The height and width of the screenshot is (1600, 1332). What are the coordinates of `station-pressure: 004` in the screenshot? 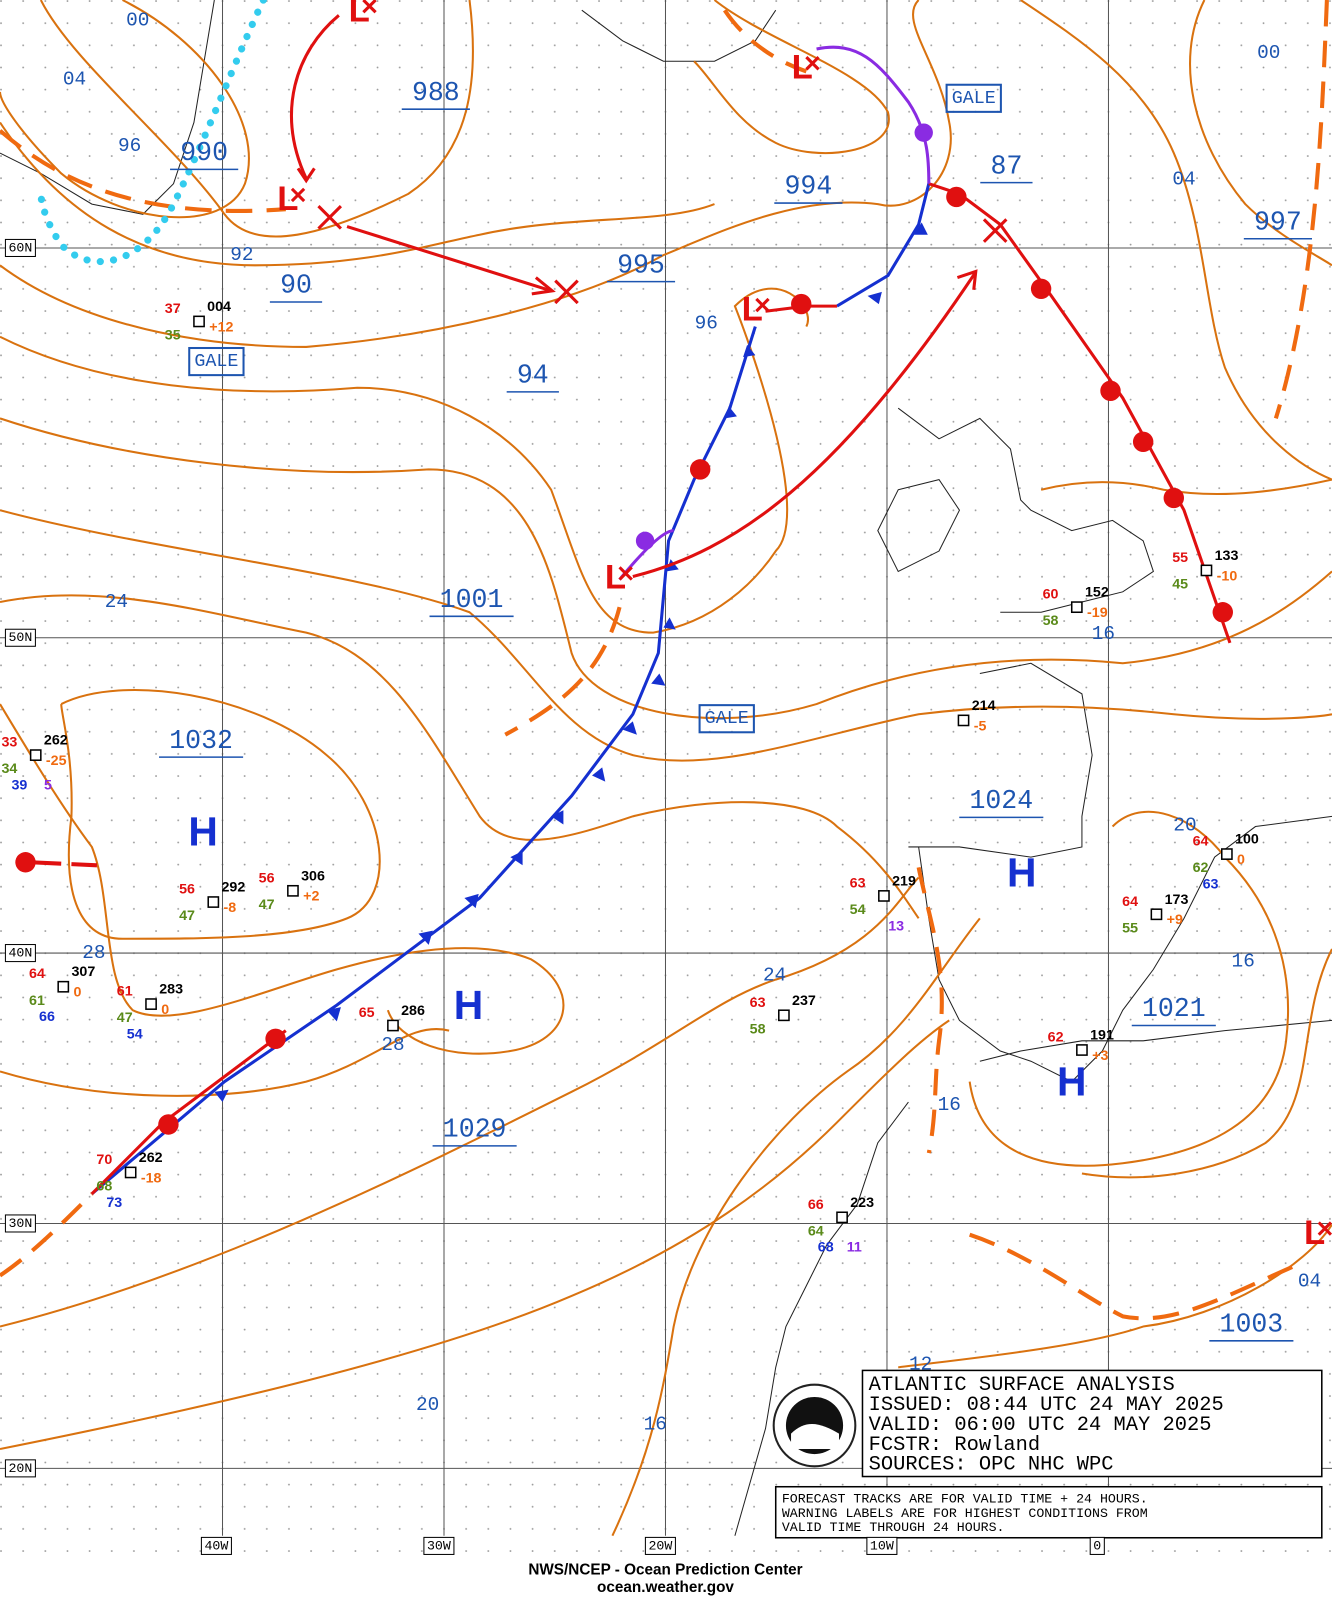 It's located at (219, 307).